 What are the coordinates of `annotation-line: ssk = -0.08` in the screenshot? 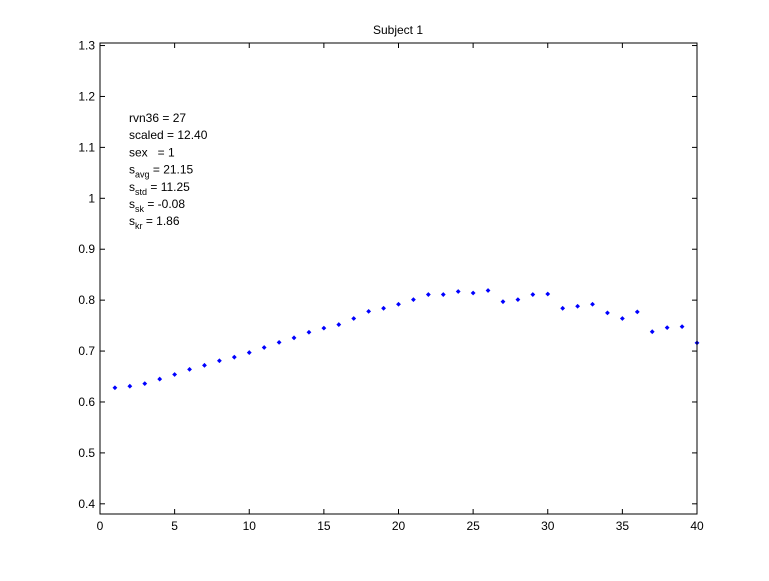 It's located at (157, 205).